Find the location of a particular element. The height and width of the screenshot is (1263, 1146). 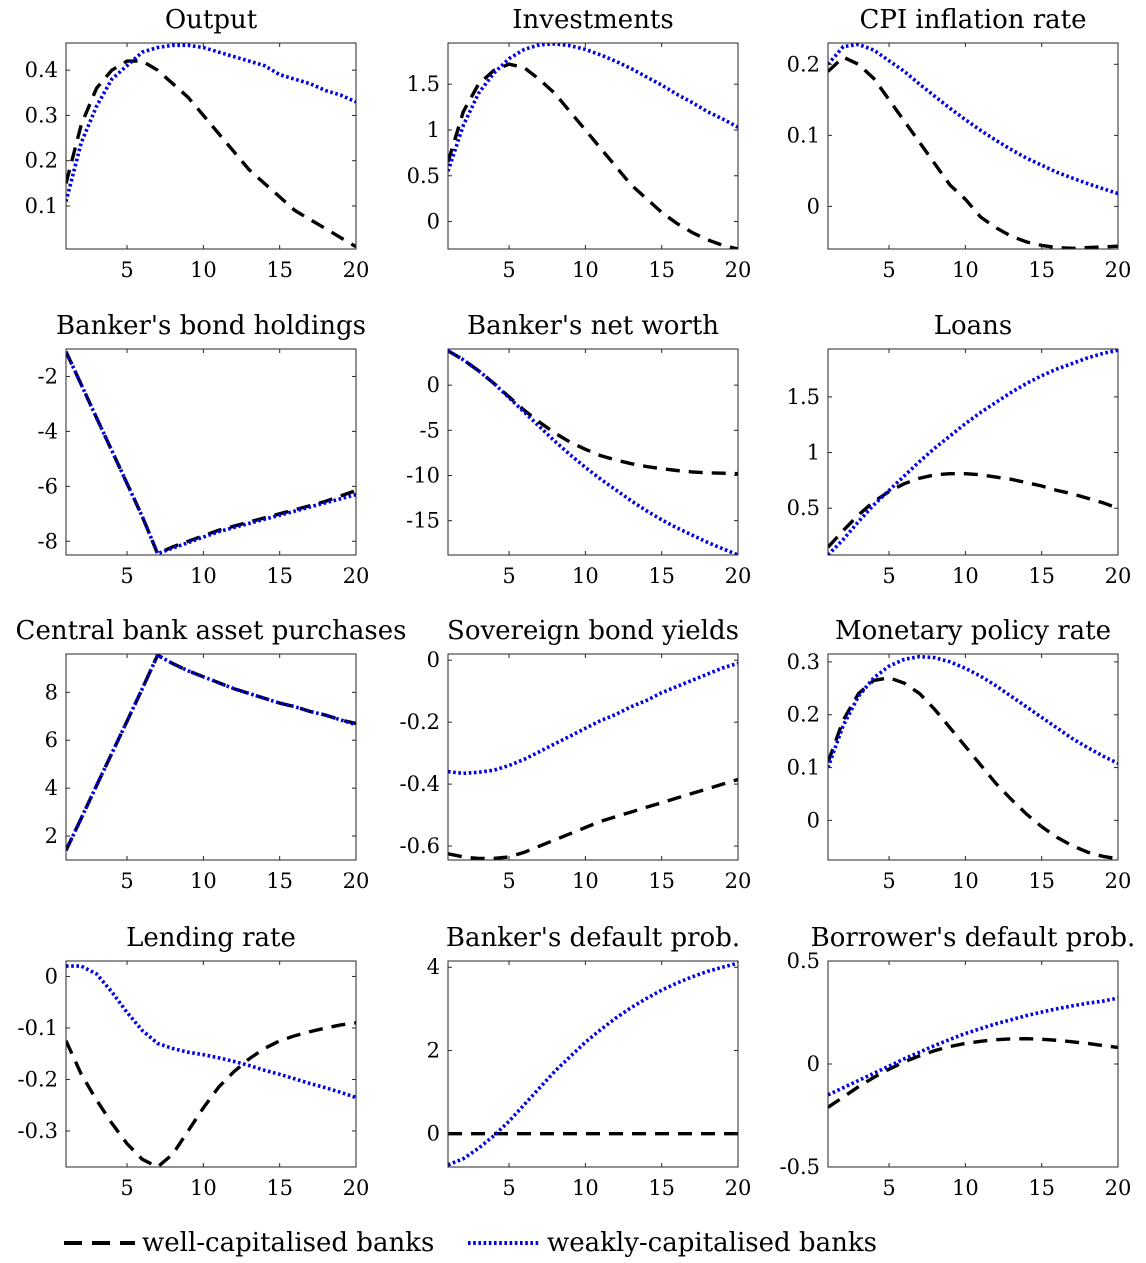

subplot-10: 5 10 15 20 -0.3 -0.2 -0.1 0 Lending rate is located at coordinates (194, 1061).